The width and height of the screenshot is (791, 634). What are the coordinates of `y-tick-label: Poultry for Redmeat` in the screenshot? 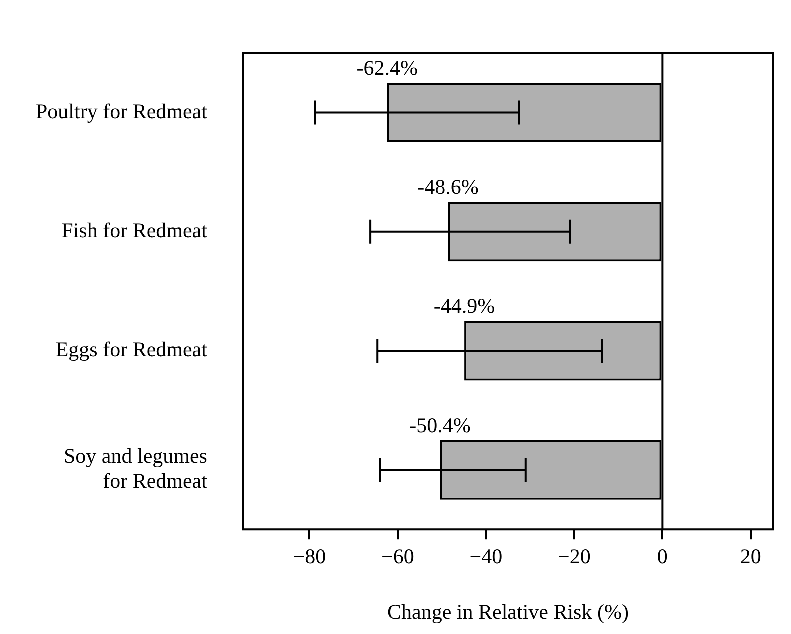 It's located at (122, 111).